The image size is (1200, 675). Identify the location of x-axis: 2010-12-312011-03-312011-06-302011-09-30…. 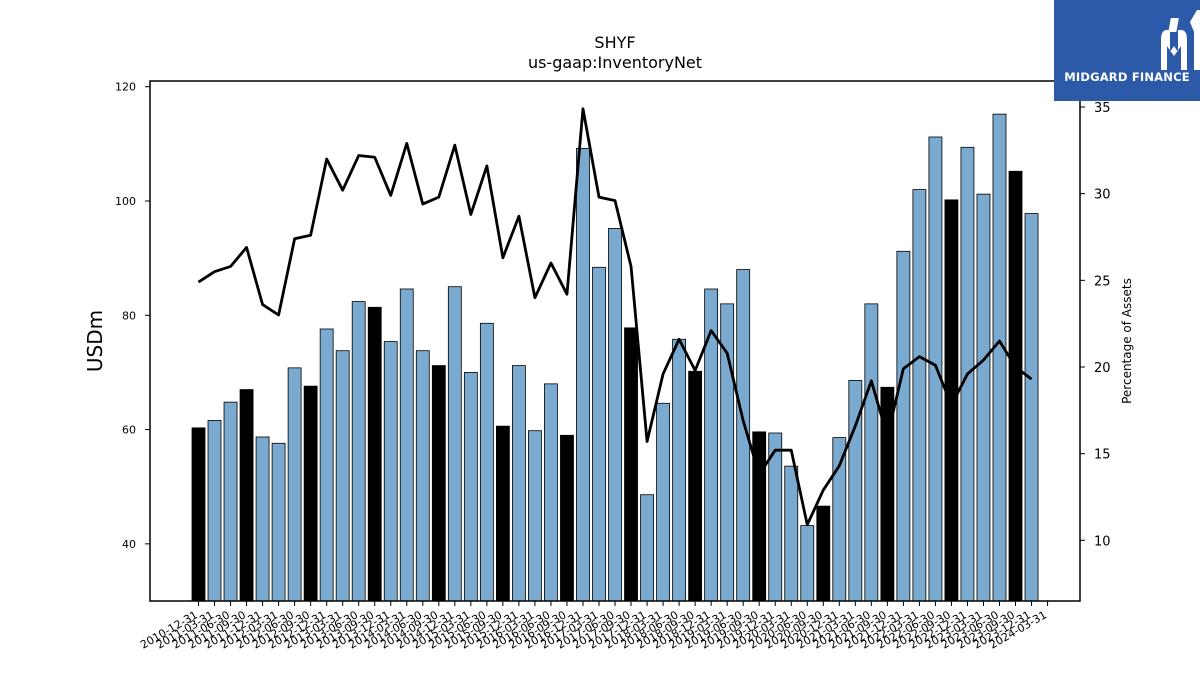
(593, 626).